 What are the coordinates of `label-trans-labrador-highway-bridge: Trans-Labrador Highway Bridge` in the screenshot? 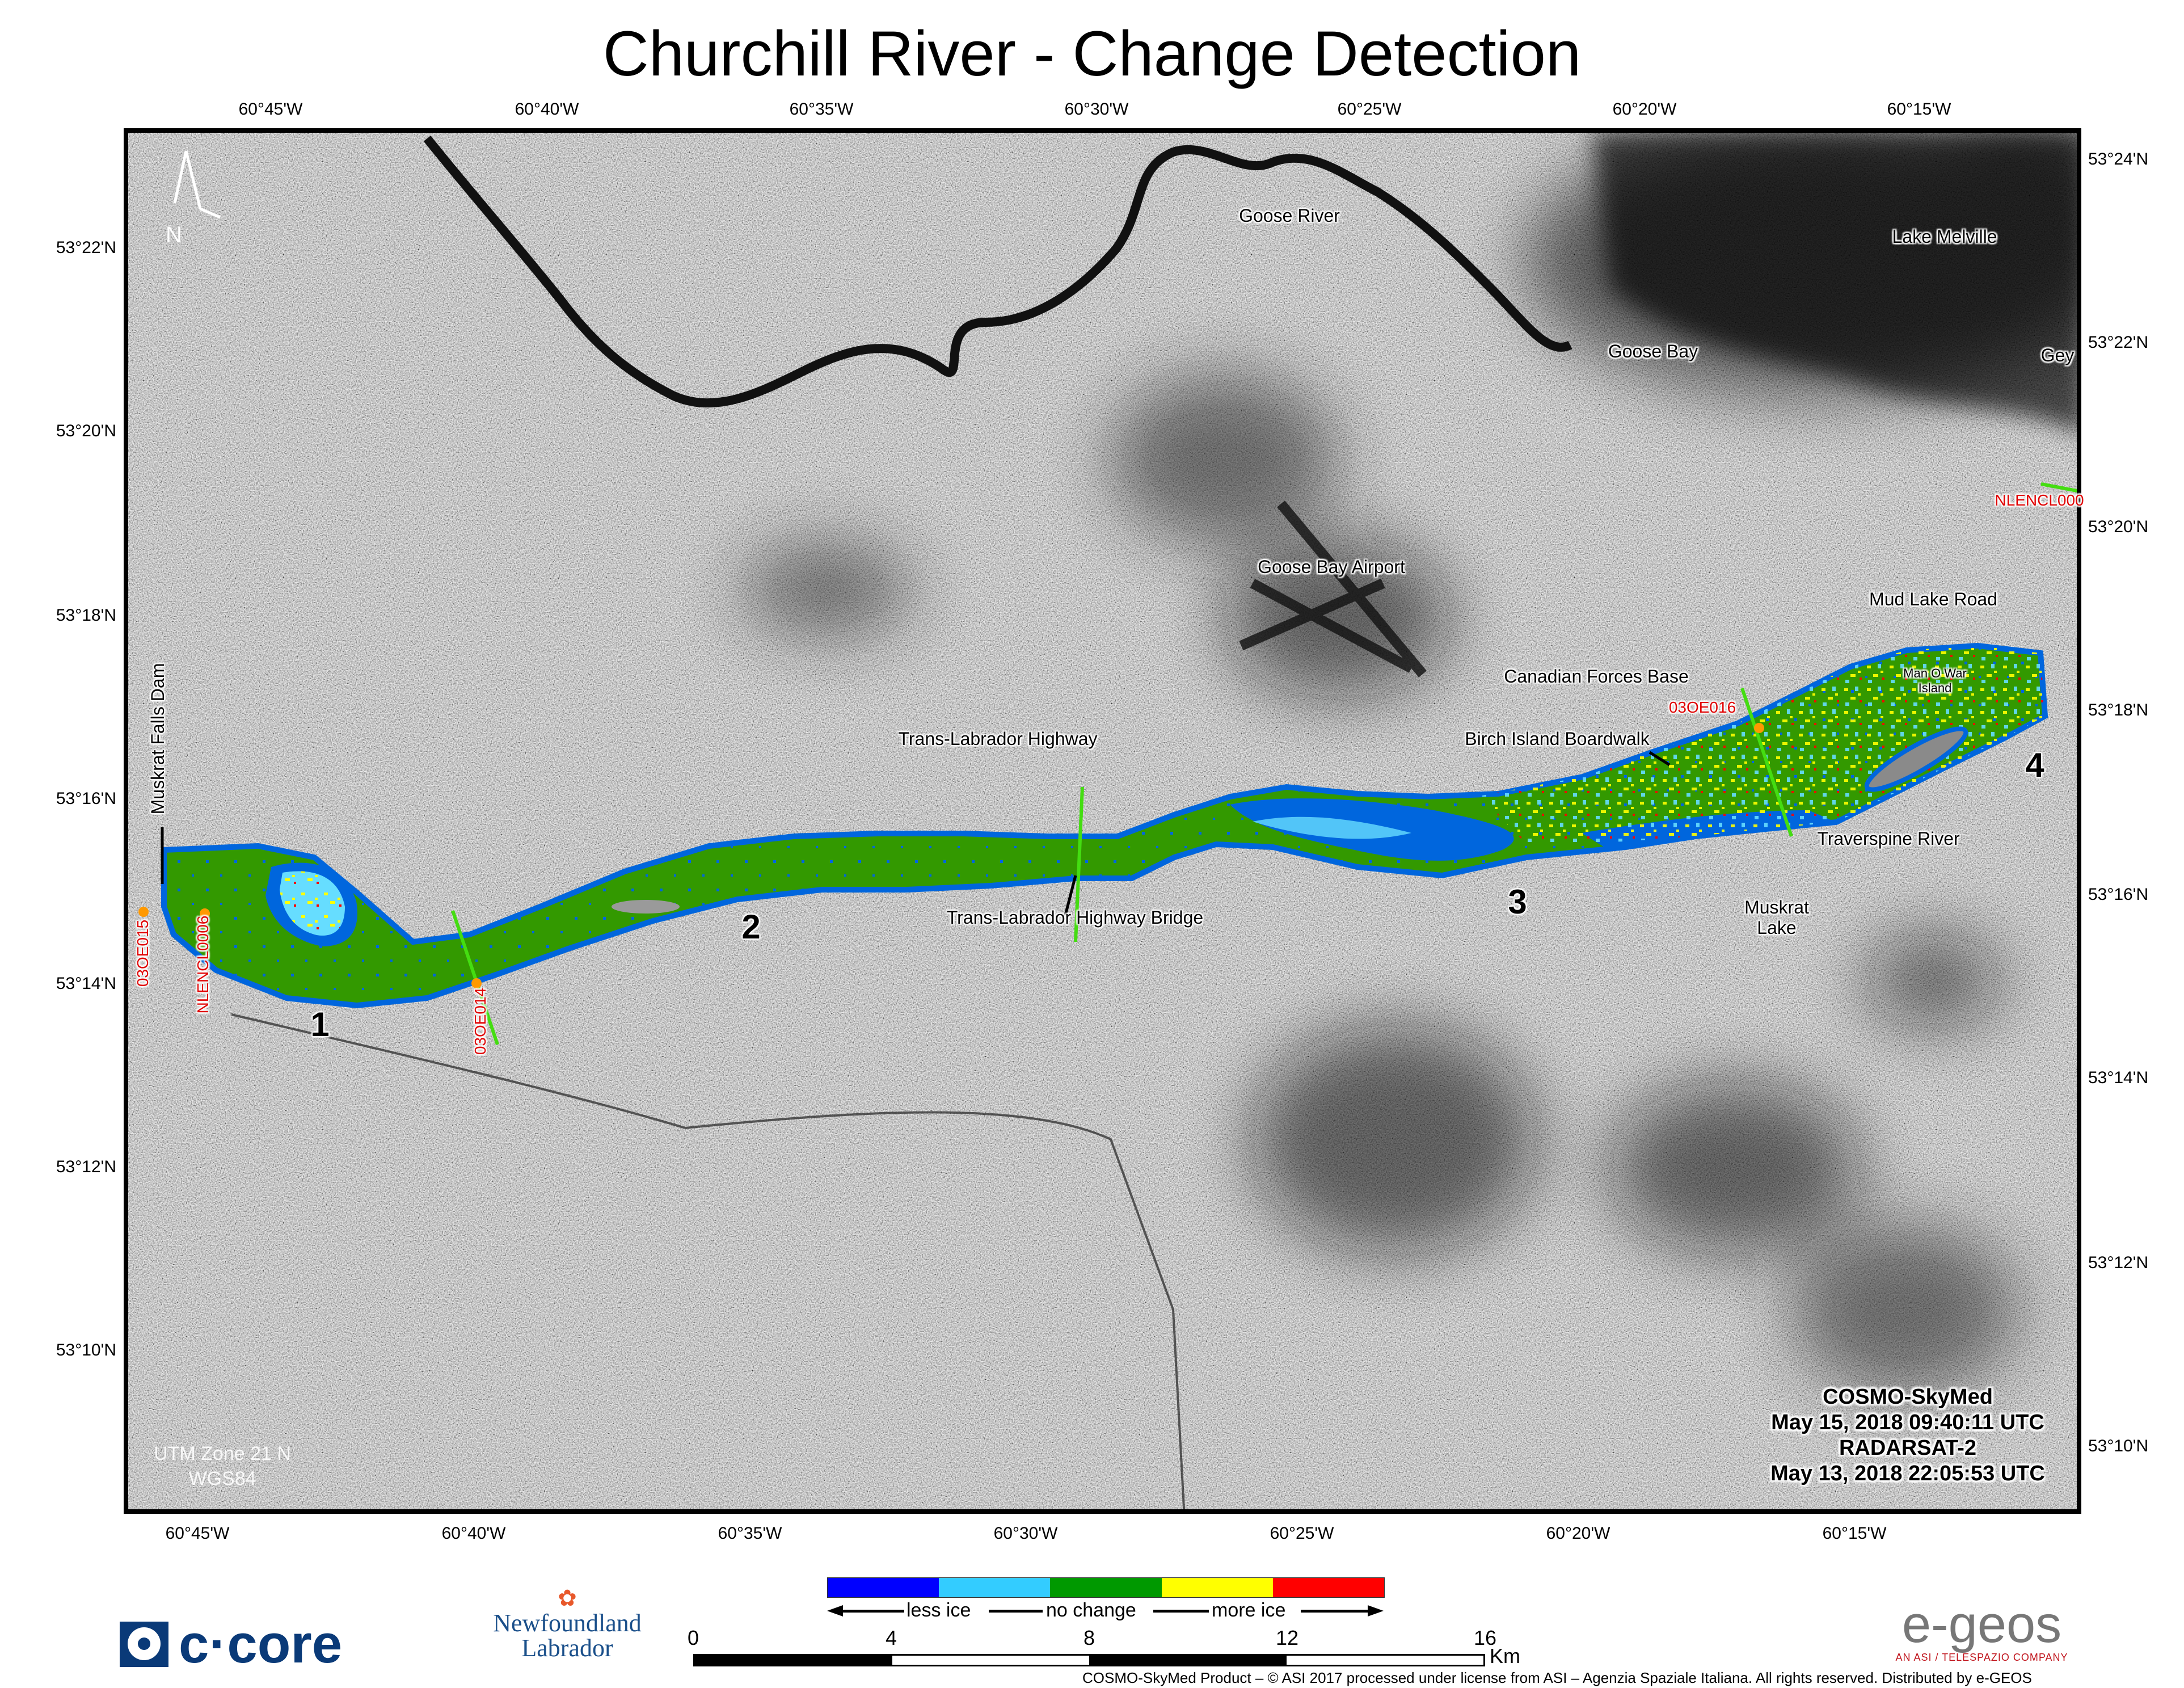 It's located at (1075, 917).